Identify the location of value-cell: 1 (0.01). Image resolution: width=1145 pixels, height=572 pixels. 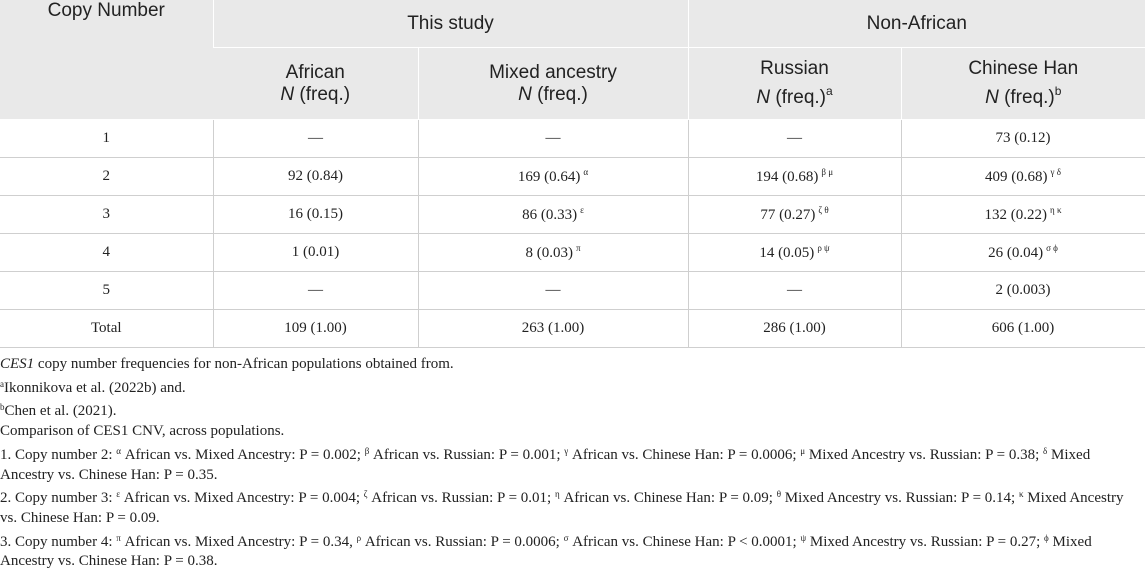
(316, 252).